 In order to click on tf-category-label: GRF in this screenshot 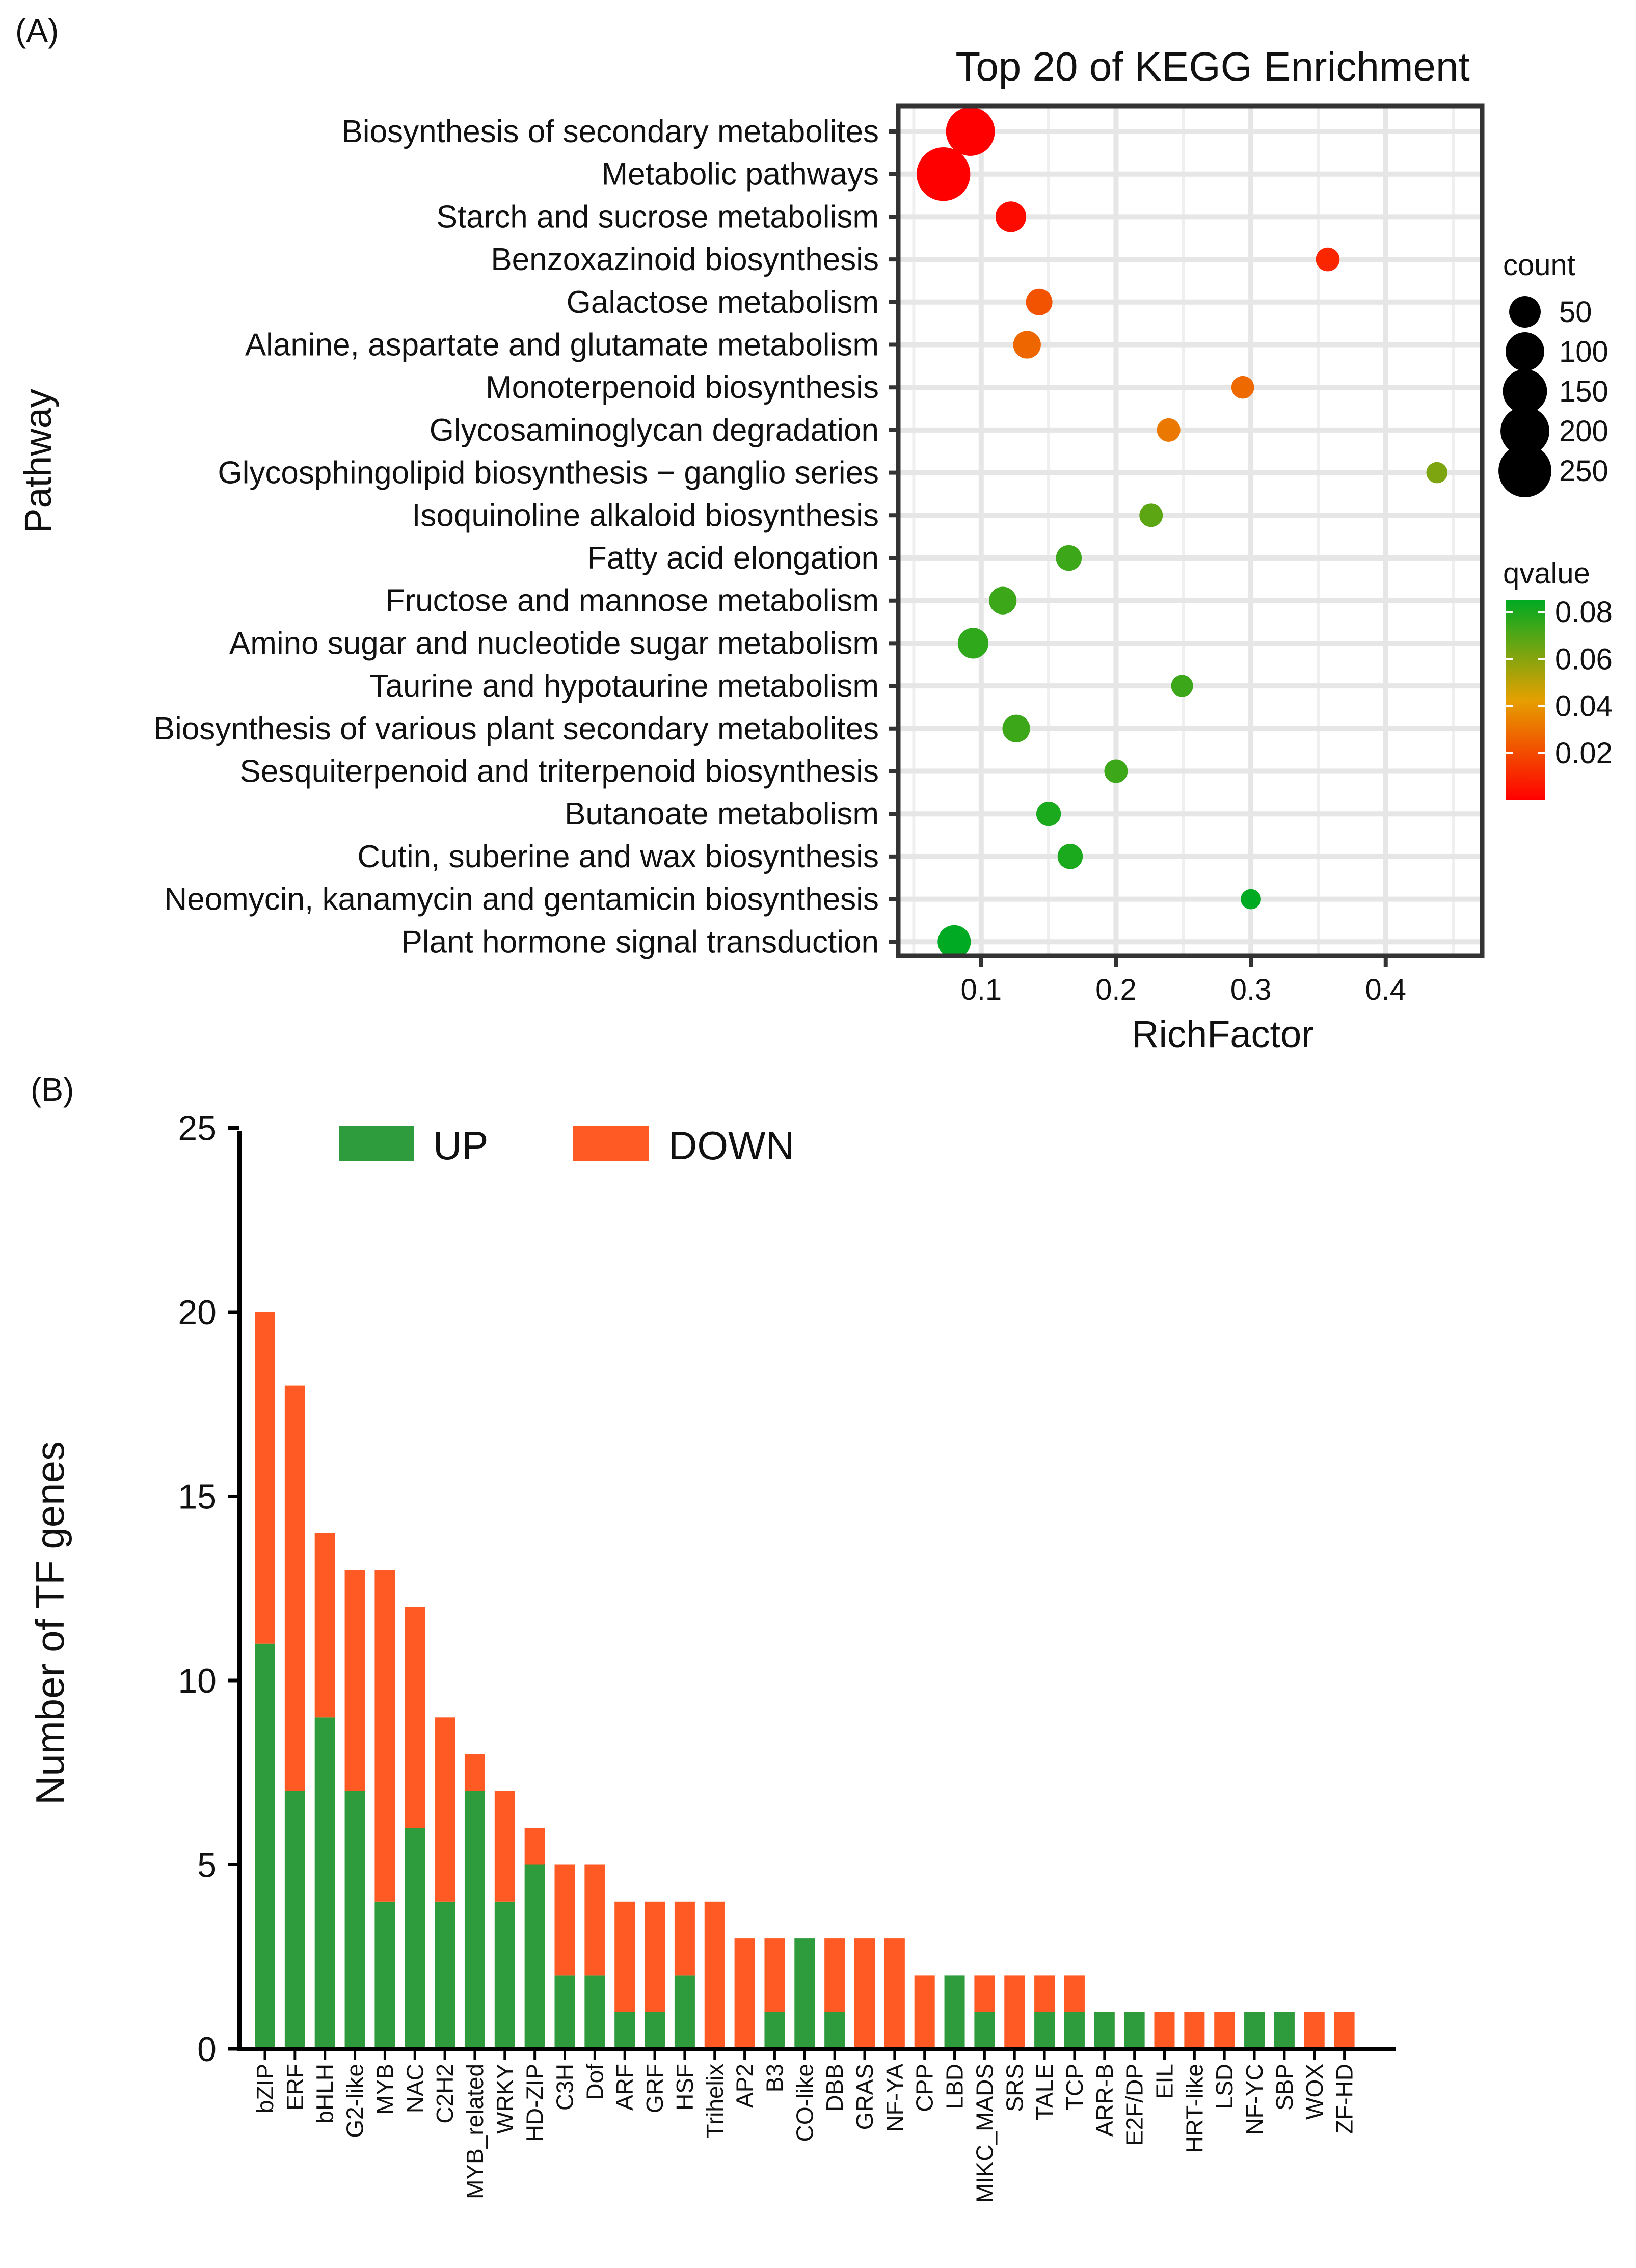, I will do `click(655, 2088)`.